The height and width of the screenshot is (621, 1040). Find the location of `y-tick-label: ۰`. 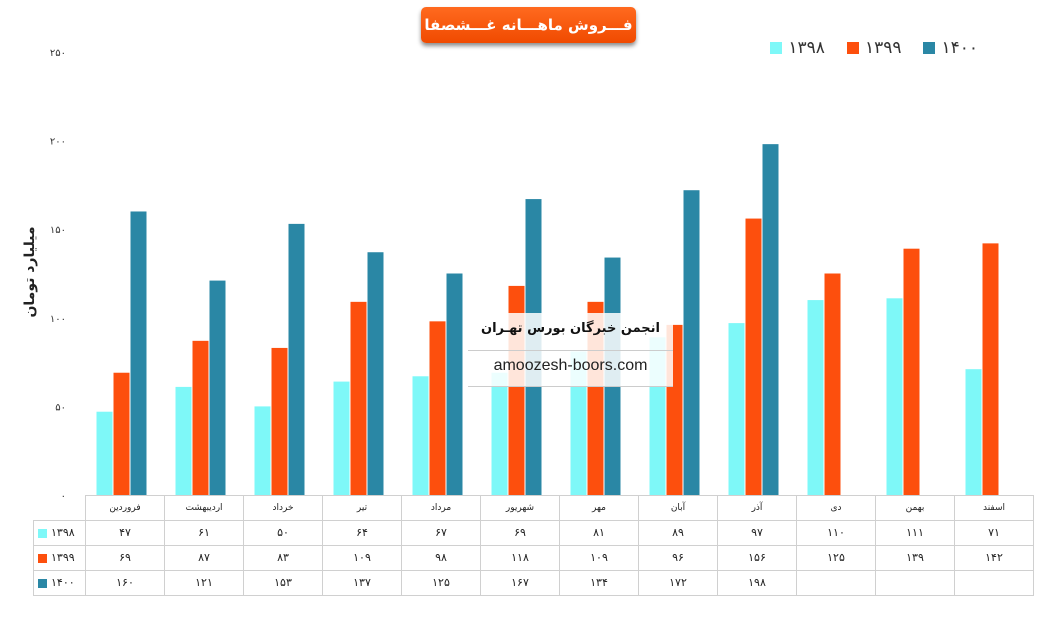

y-tick-label: ۰ is located at coordinates (63, 495).